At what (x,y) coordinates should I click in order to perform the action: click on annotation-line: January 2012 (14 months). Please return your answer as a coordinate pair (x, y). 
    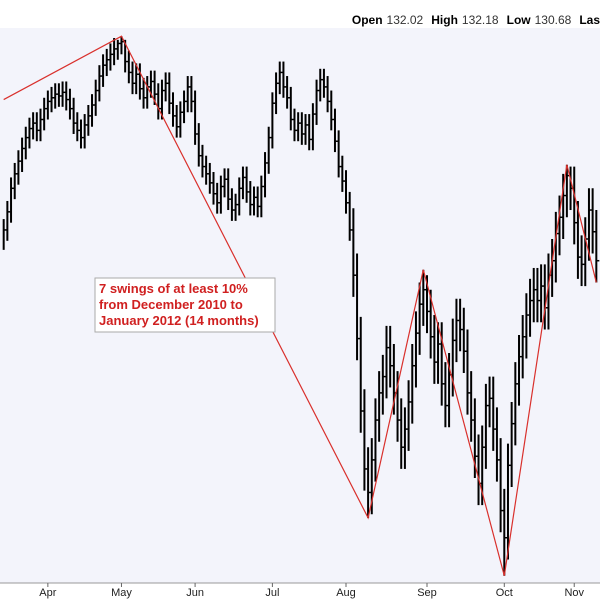
    Looking at the image, I should click on (179, 320).